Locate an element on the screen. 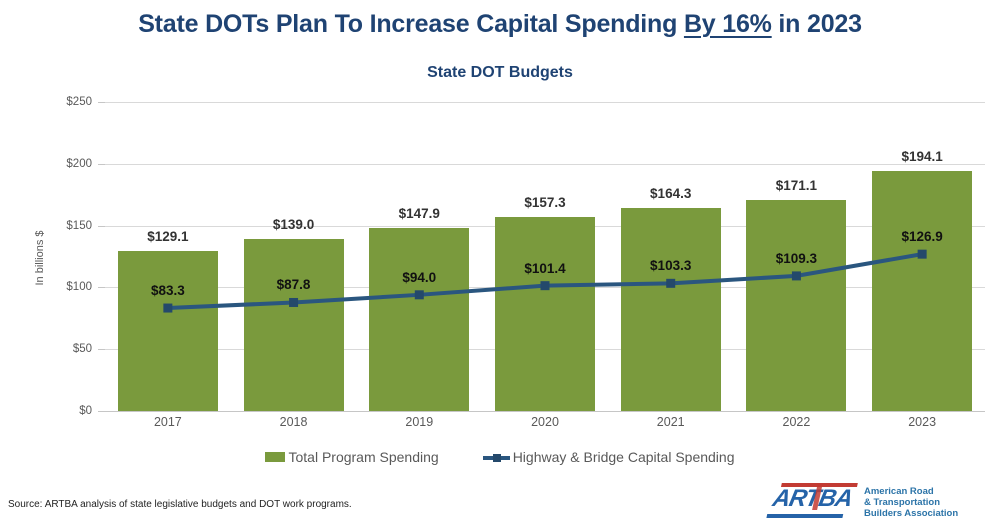  line-marker-2018 is located at coordinates (294, 302).